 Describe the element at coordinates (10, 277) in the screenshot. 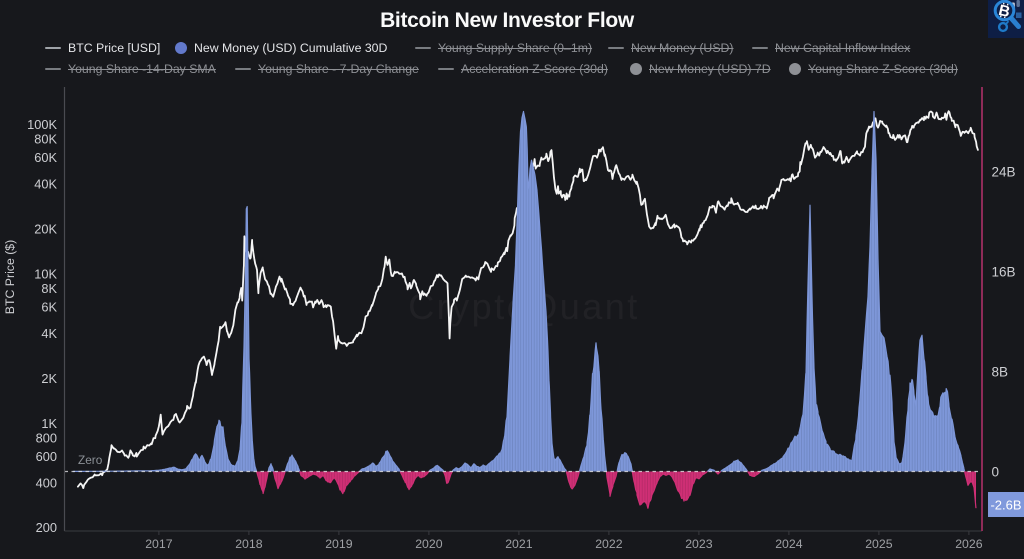

I see `svg-text: BTC Price ($)` at that location.